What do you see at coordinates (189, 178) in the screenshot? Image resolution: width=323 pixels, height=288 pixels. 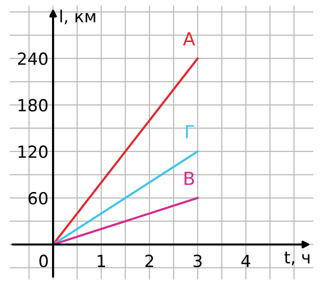 I see `series-label: В` at bounding box center [189, 178].